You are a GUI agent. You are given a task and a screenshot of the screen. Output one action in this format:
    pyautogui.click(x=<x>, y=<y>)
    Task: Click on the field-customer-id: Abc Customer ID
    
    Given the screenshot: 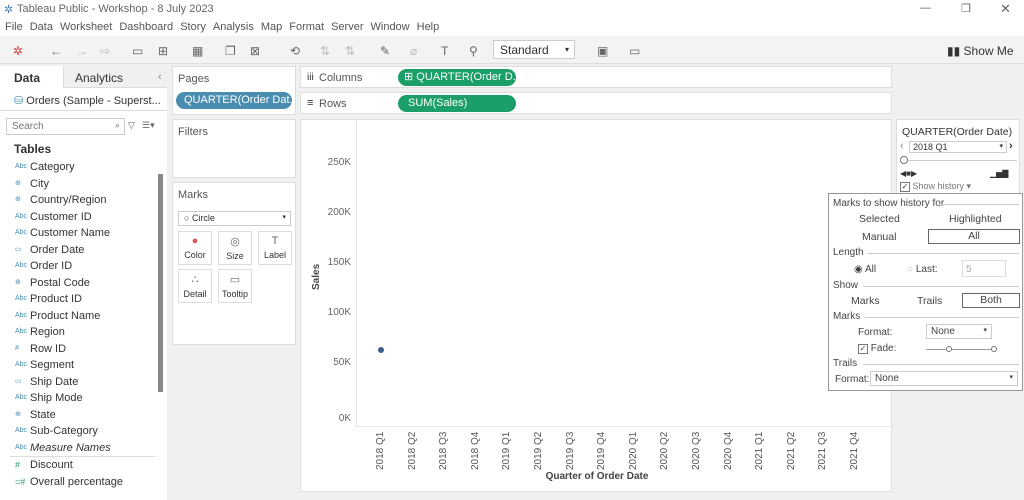 What is the action you would take?
    pyautogui.click(x=77, y=217)
    